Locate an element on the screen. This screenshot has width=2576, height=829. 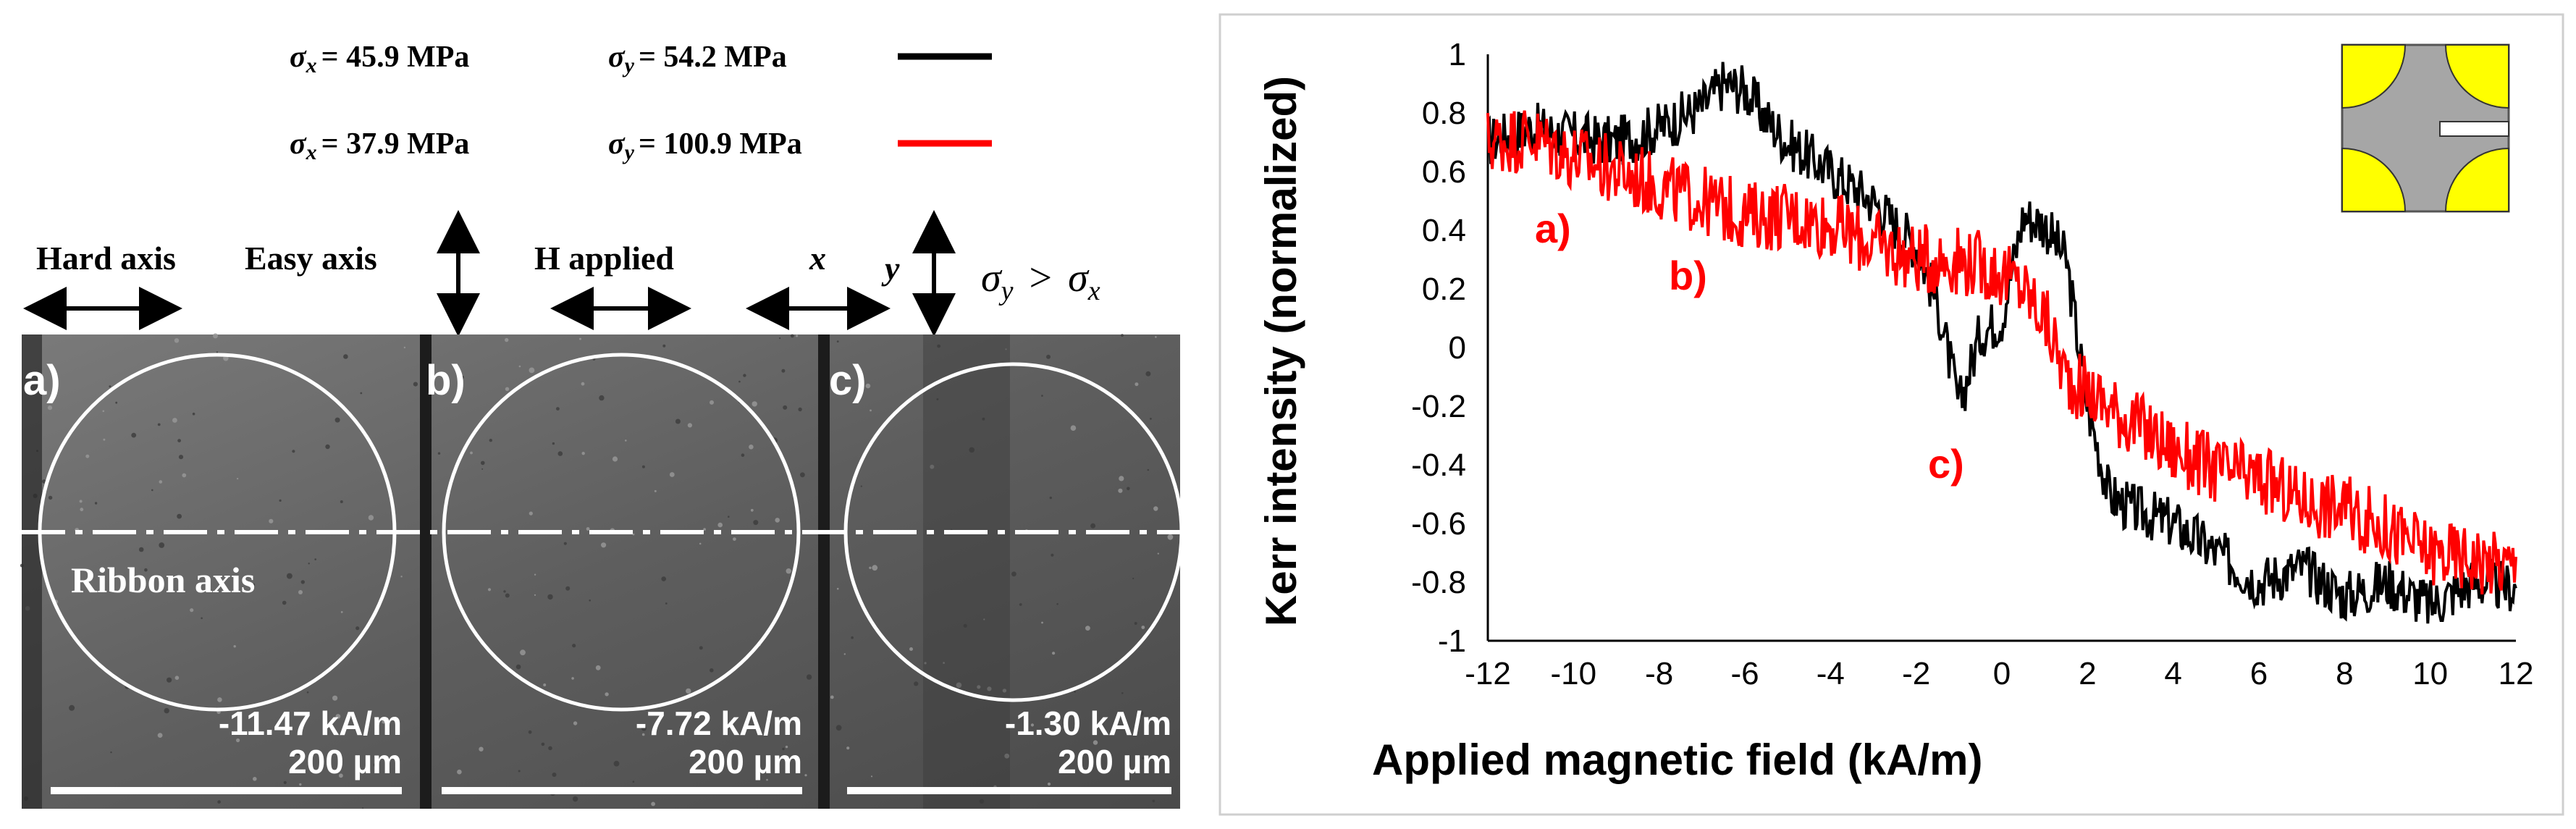
y-tick-label: 0.4 is located at coordinates (1444, 230).